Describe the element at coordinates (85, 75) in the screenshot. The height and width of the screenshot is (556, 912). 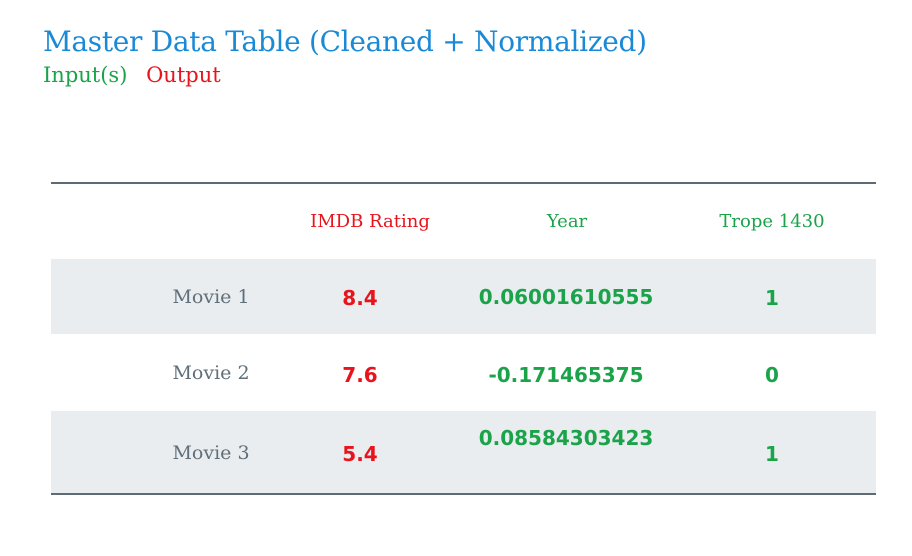
I see `legend-input-label: Input(s)` at that location.